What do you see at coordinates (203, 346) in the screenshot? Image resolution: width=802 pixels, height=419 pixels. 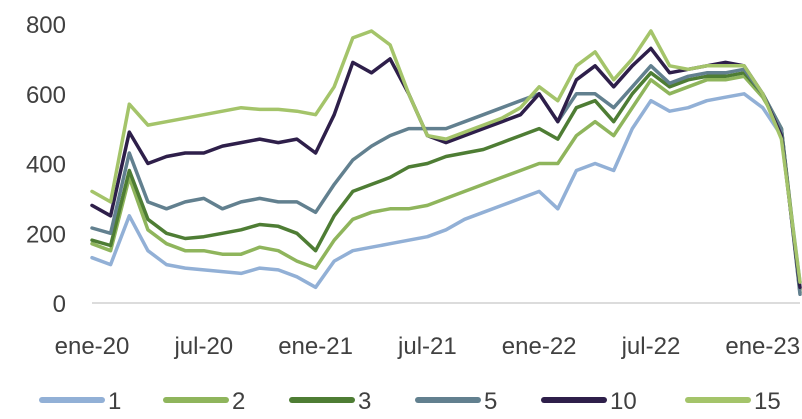 I see `x-tick-label: jul-20` at bounding box center [203, 346].